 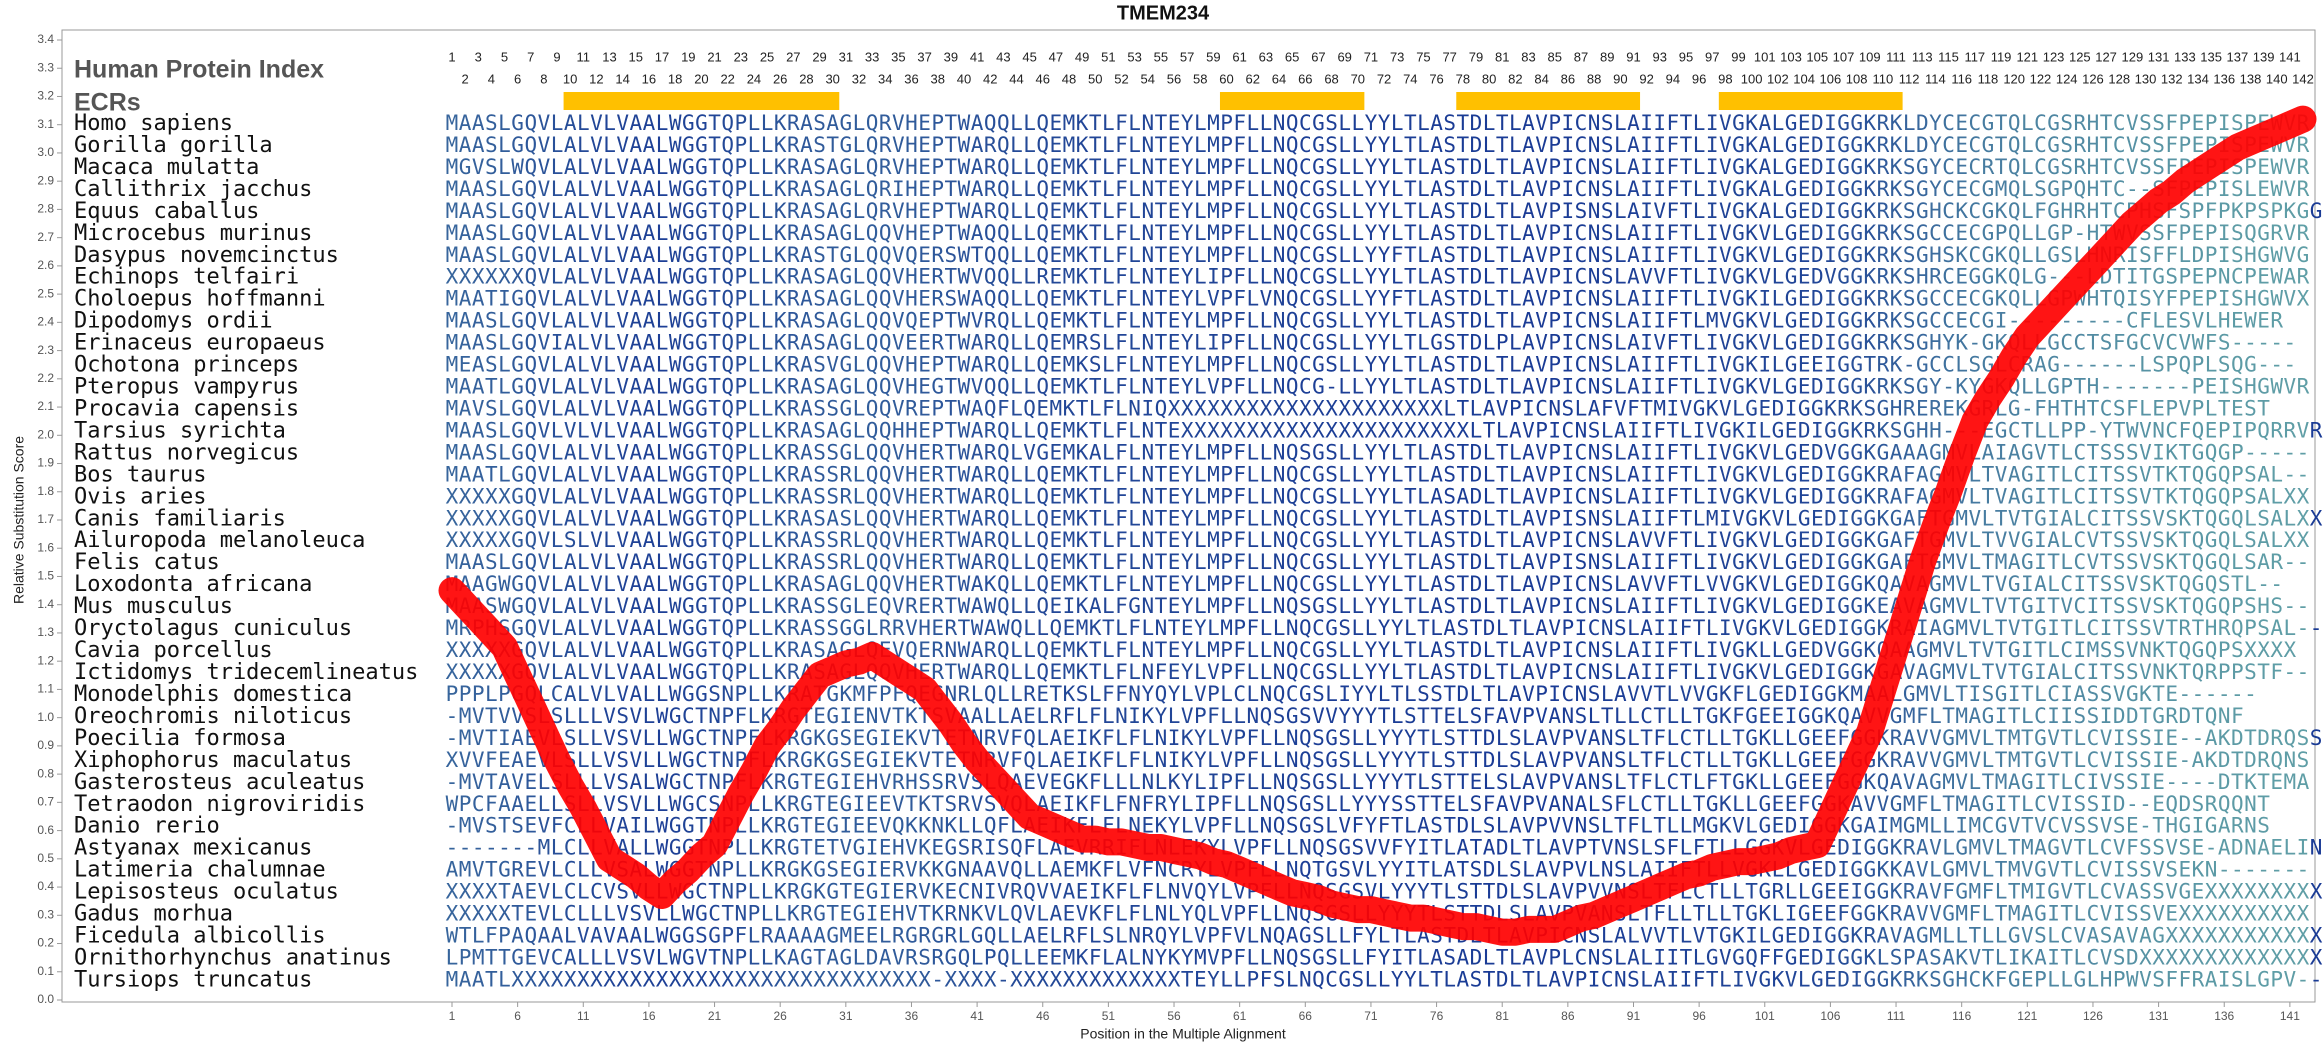 I want to click on position-number: 101, so click(x=1765, y=56).